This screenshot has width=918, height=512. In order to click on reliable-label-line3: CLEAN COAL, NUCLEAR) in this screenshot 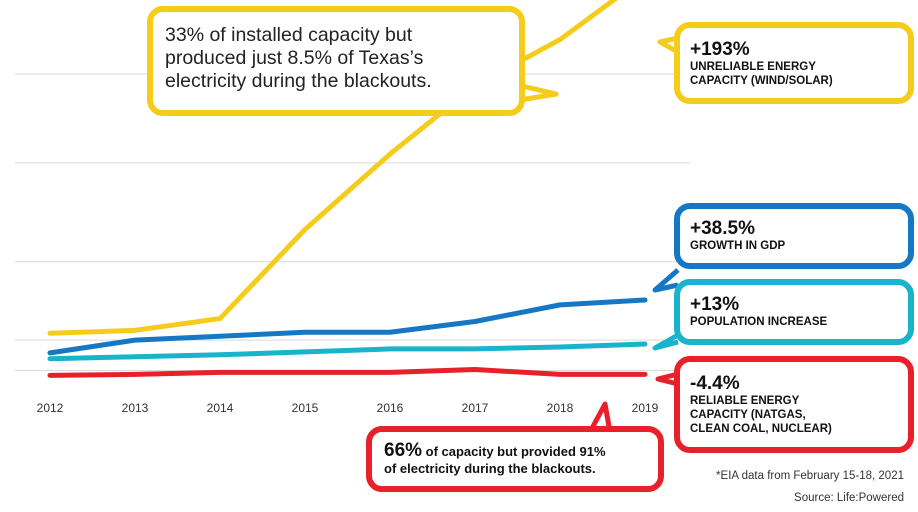, I will do `click(761, 429)`.